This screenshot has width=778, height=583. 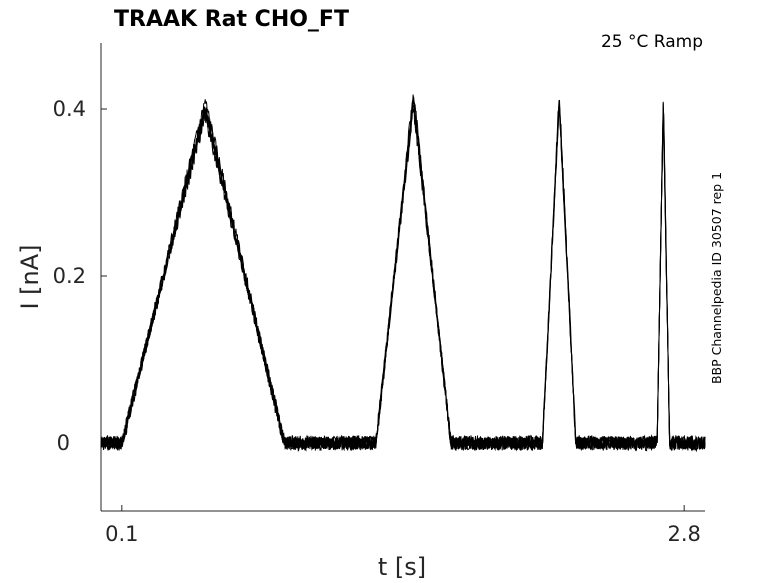 I want to click on condition-label: 25 °C Ramp, so click(x=652, y=42).